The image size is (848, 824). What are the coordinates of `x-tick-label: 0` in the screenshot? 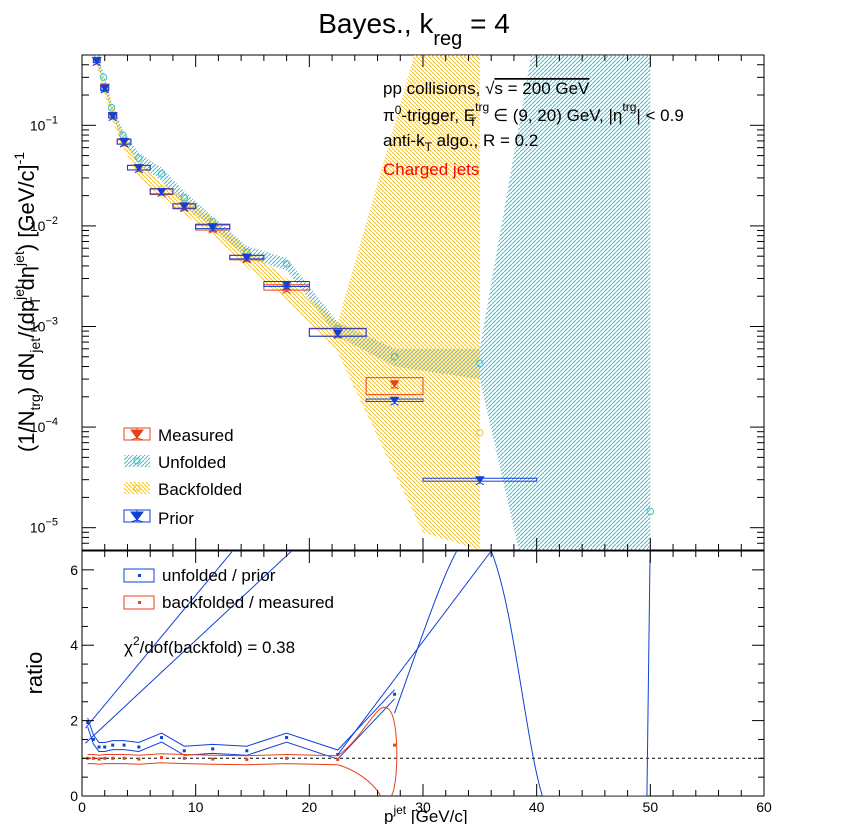 It's located at (82, 807).